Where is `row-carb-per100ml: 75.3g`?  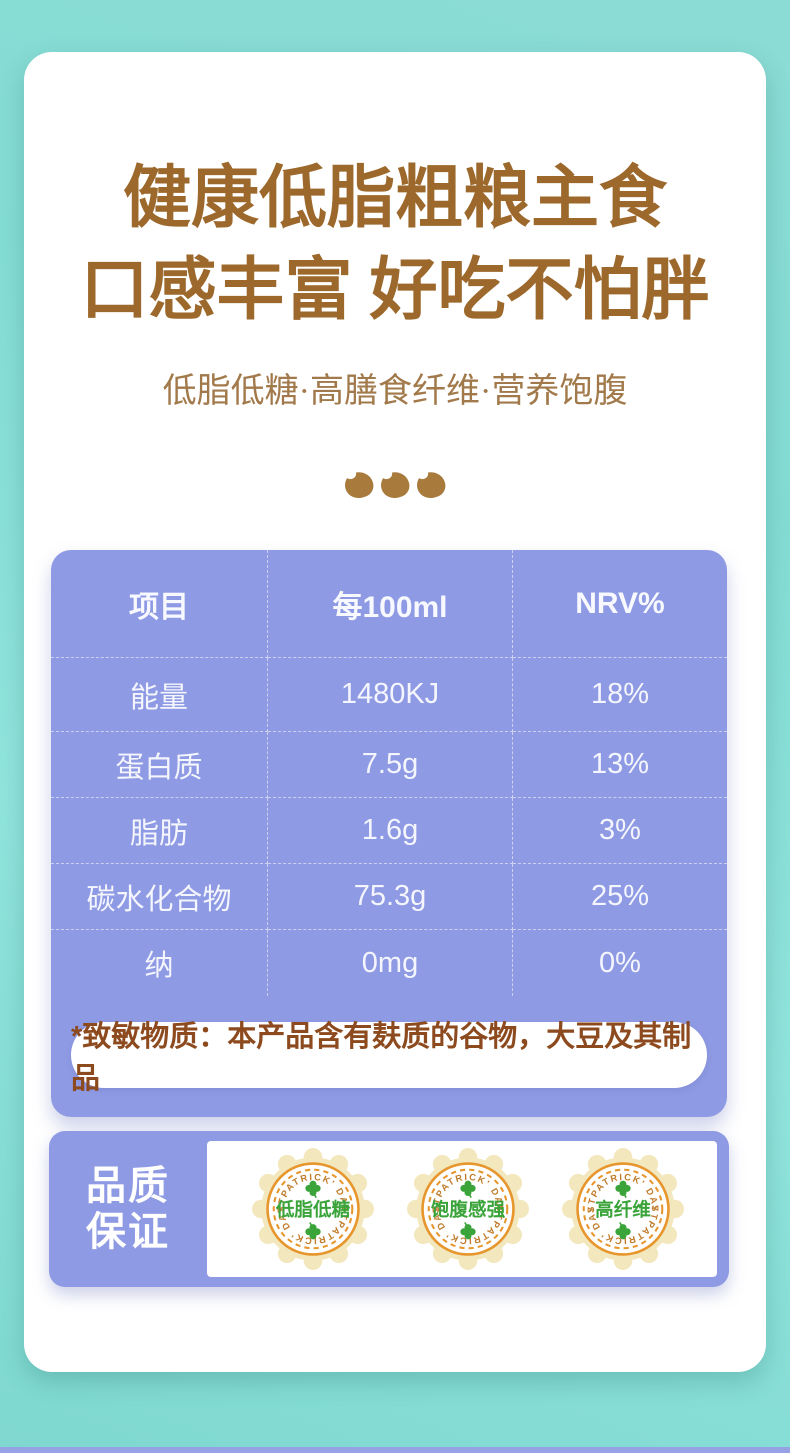 row-carb-per100ml: 75.3g is located at coordinates (390, 897).